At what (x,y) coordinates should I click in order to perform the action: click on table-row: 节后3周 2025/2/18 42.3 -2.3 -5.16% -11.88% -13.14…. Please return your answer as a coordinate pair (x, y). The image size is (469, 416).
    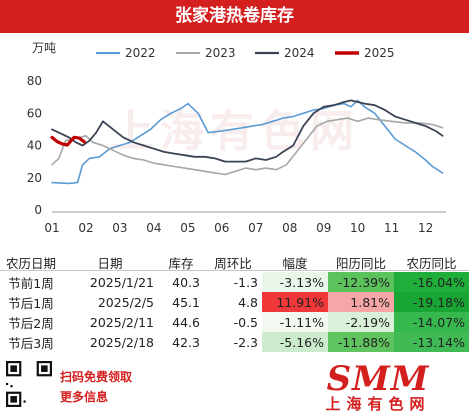
    Looking at the image, I should click on (234, 342).